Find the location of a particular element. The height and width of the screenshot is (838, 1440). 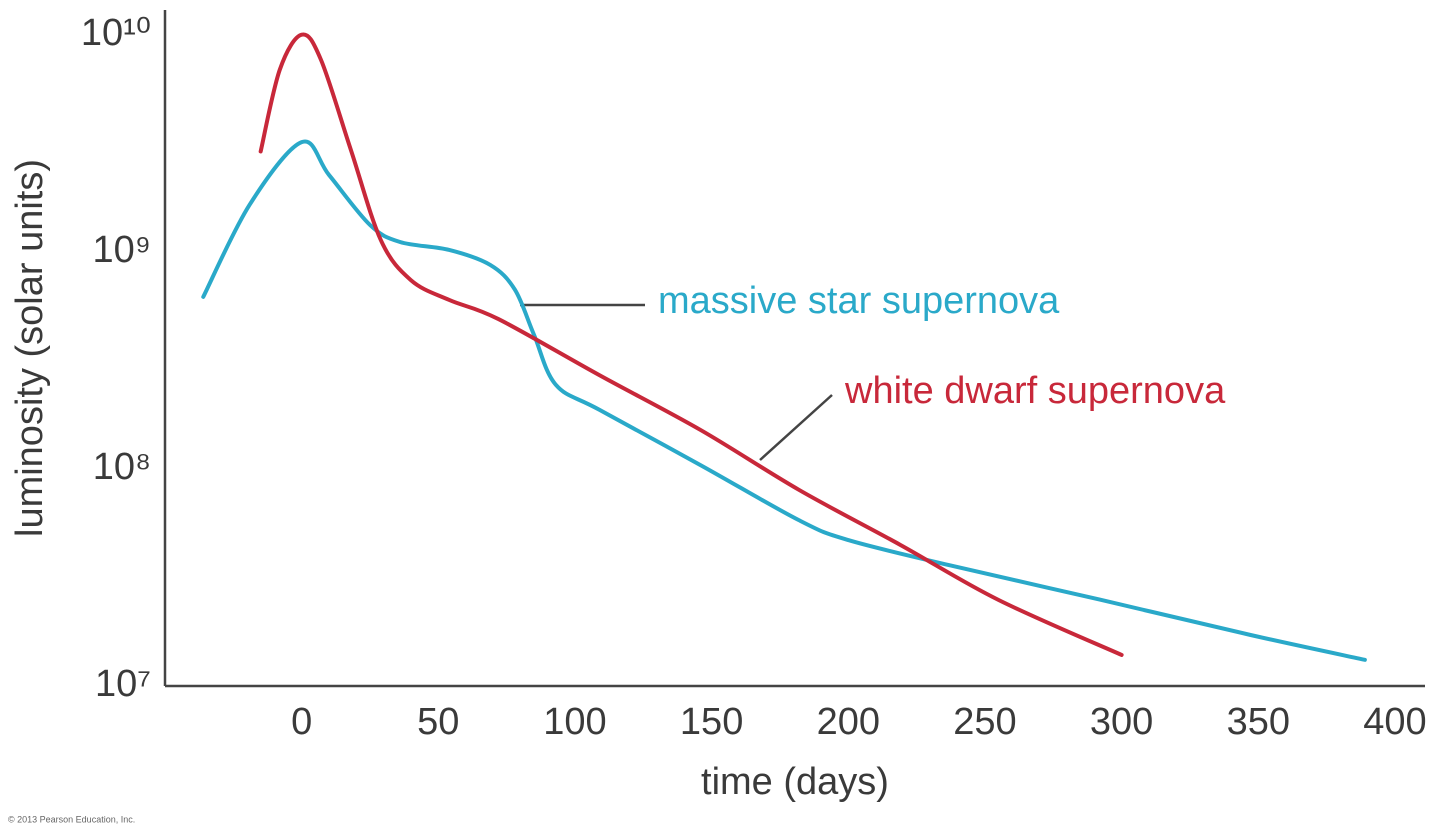

x-tick-label: 250 is located at coordinates (984, 722).